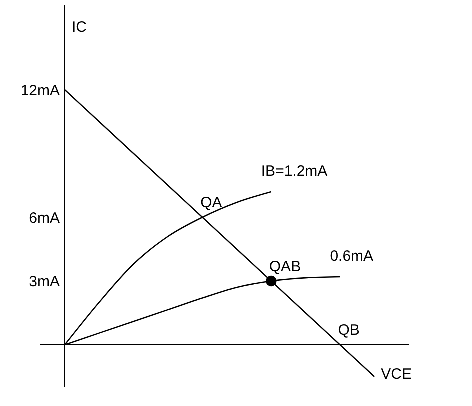 This screenshot has width=472, height=406. Describe the element at coordinates (44, 282) in the screenshot. I see `y-tick-label: 3mA` at that location.